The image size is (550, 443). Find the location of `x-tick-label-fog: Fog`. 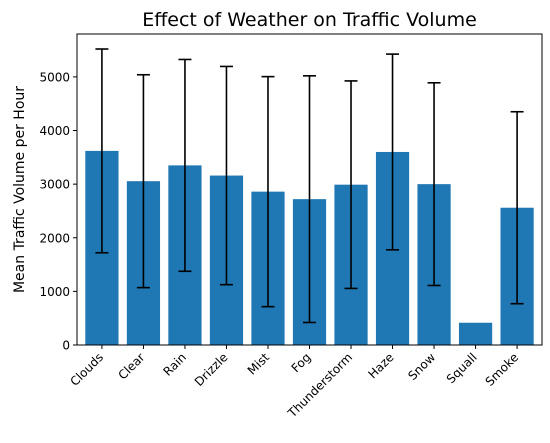

x-tick-label-fog: Fog is located at coordinates (301, 362).